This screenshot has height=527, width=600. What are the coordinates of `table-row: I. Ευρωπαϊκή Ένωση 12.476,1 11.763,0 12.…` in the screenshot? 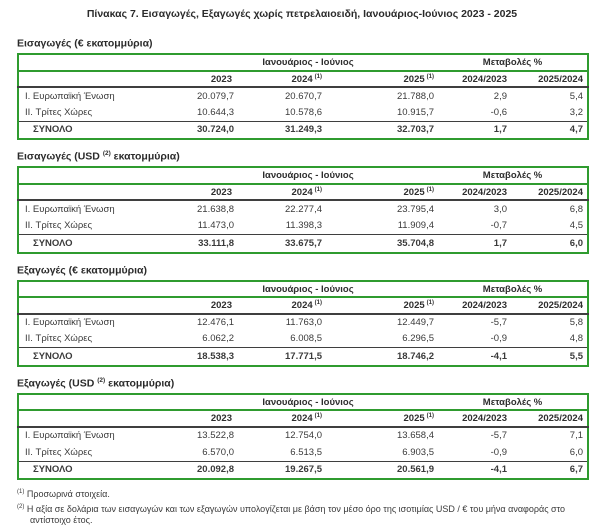 It's located at (303, 322).